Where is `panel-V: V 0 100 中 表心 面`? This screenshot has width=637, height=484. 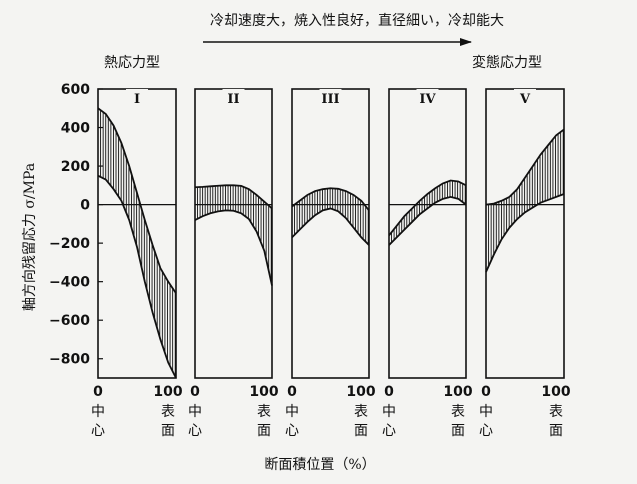 panel-V: V 0 100 中 表心 面 is located at coordinates (525, 263).